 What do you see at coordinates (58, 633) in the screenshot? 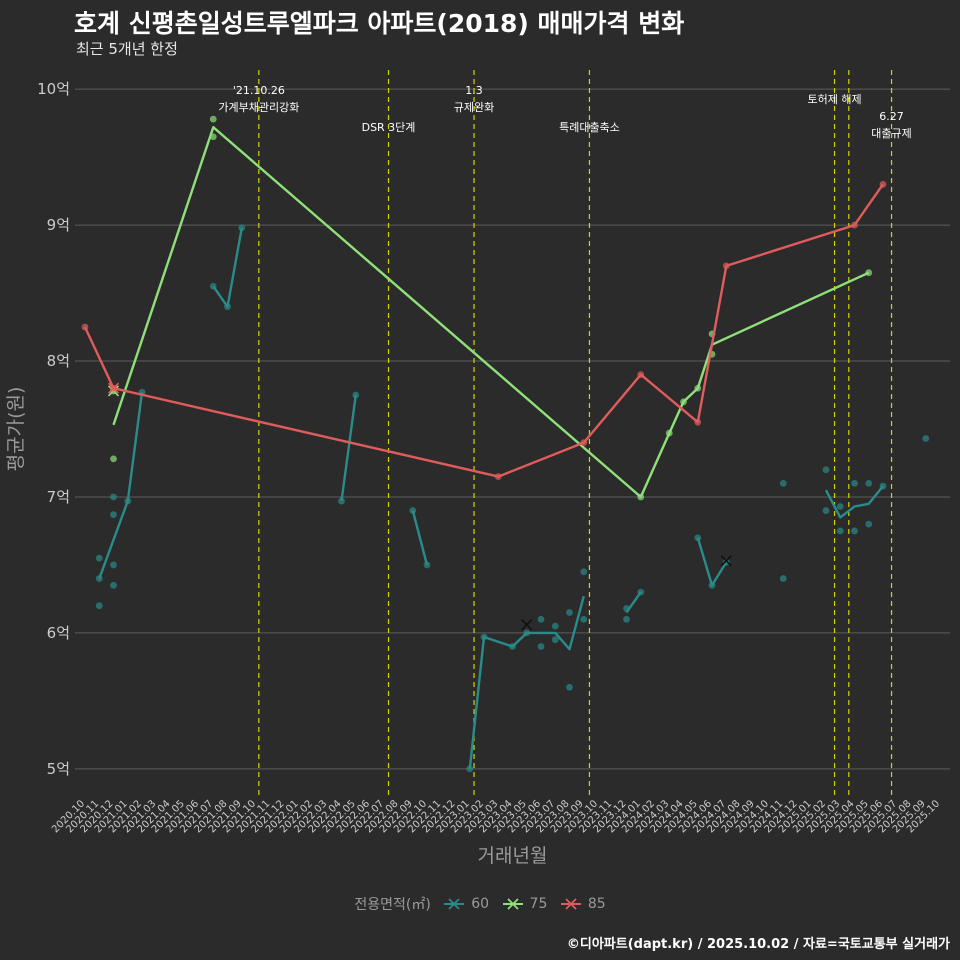
I see `y-tick-label: 6억` at bounding box center [58, 633].